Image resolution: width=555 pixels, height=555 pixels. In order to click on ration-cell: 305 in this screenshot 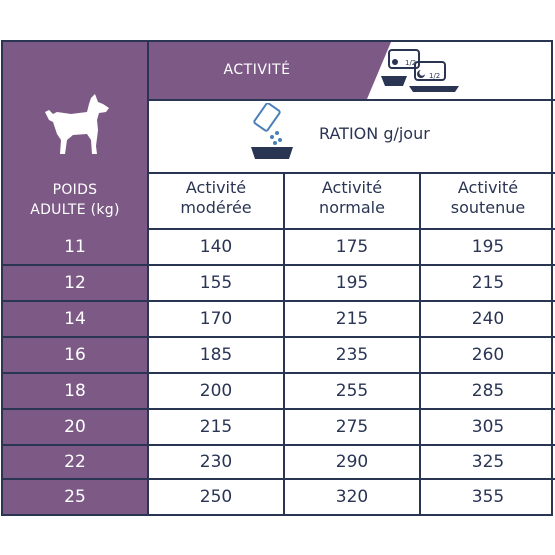, I will do `click(488, 427)`.